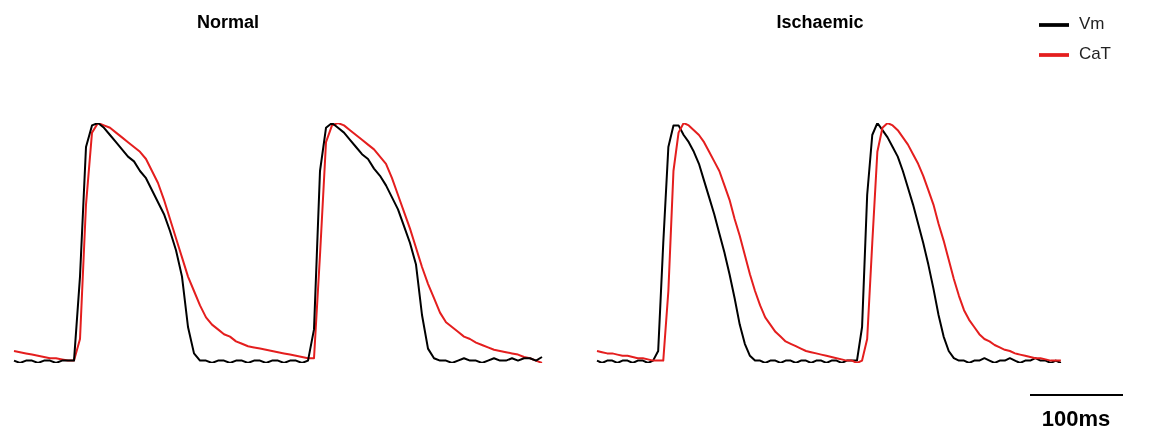 The width and height of the screenshot is (1151, 434). What do you see at coordinates (1076, 419) in the screenshot?
I see `text: 100ms` at bounding box center [1076, 419].